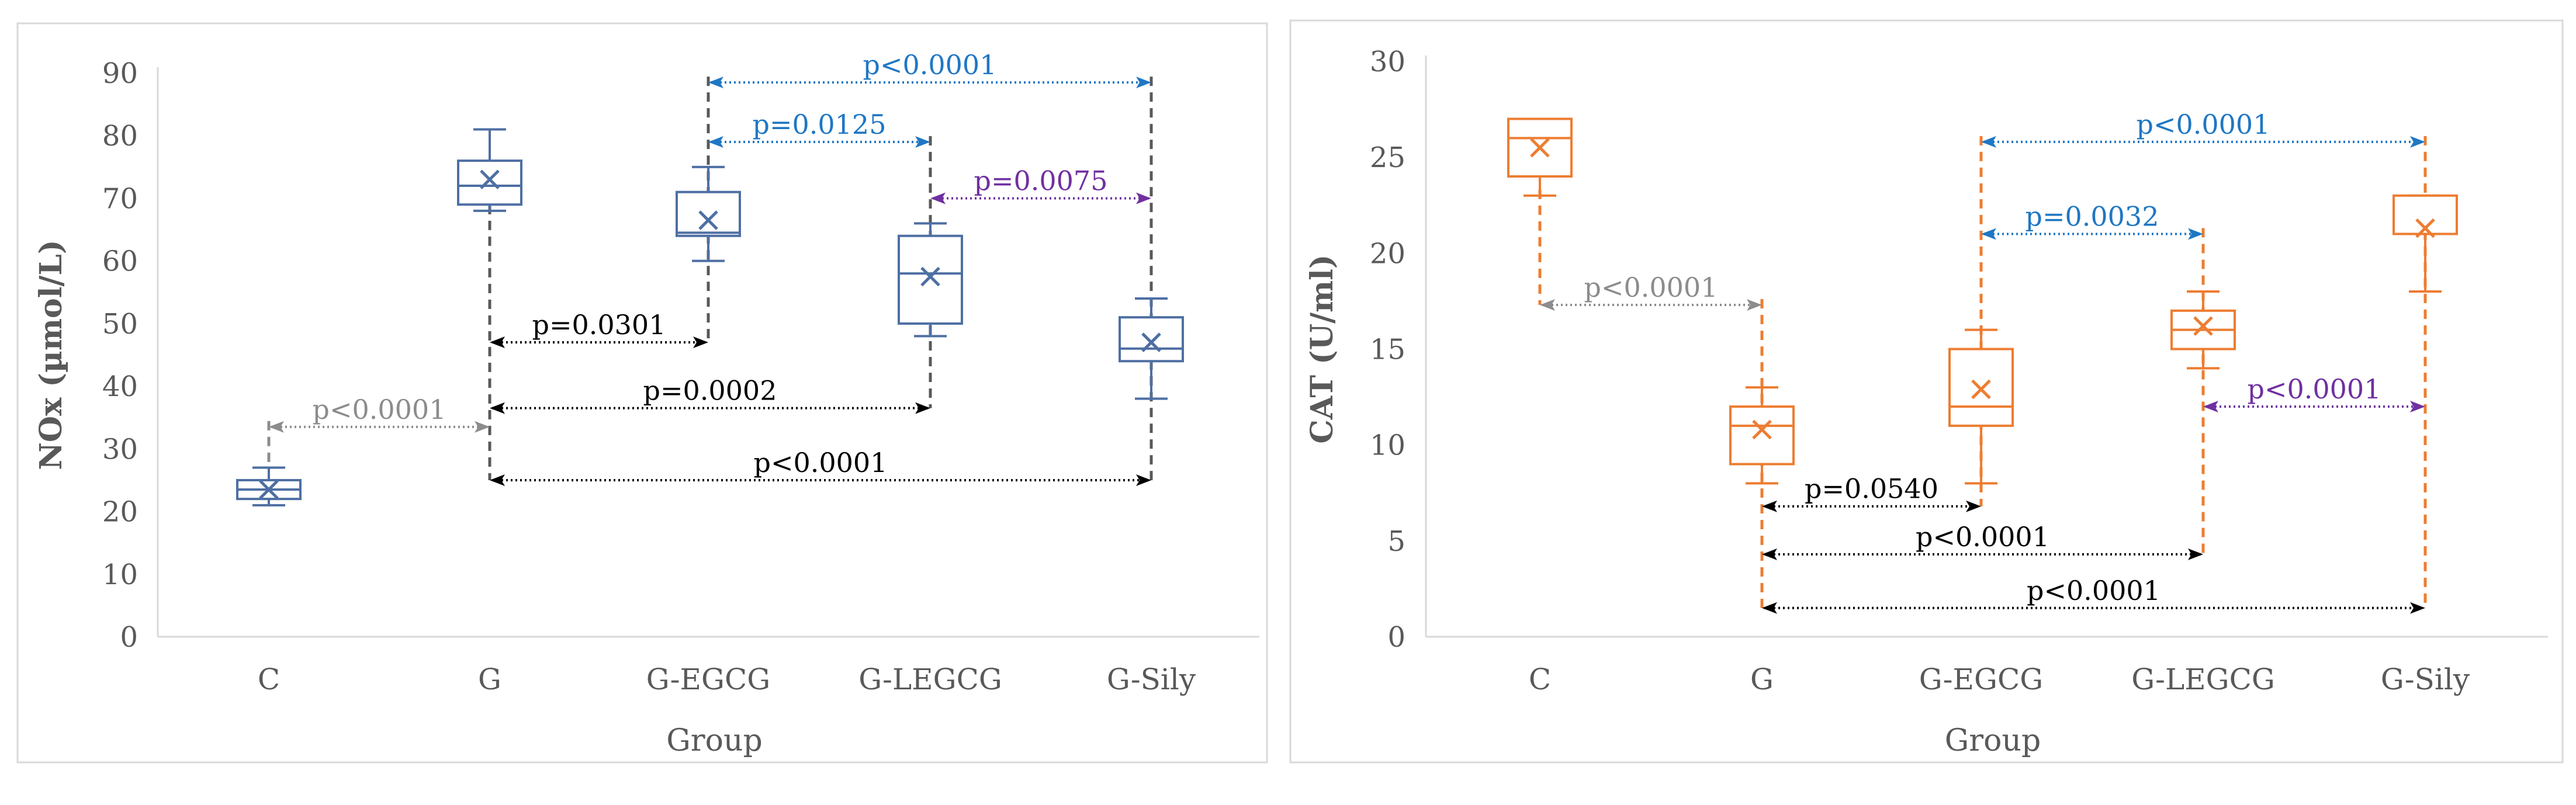 This screenshot has width=2576, height=805. I want to click on p-value-label: p=0.0032, so click(2092, 217).